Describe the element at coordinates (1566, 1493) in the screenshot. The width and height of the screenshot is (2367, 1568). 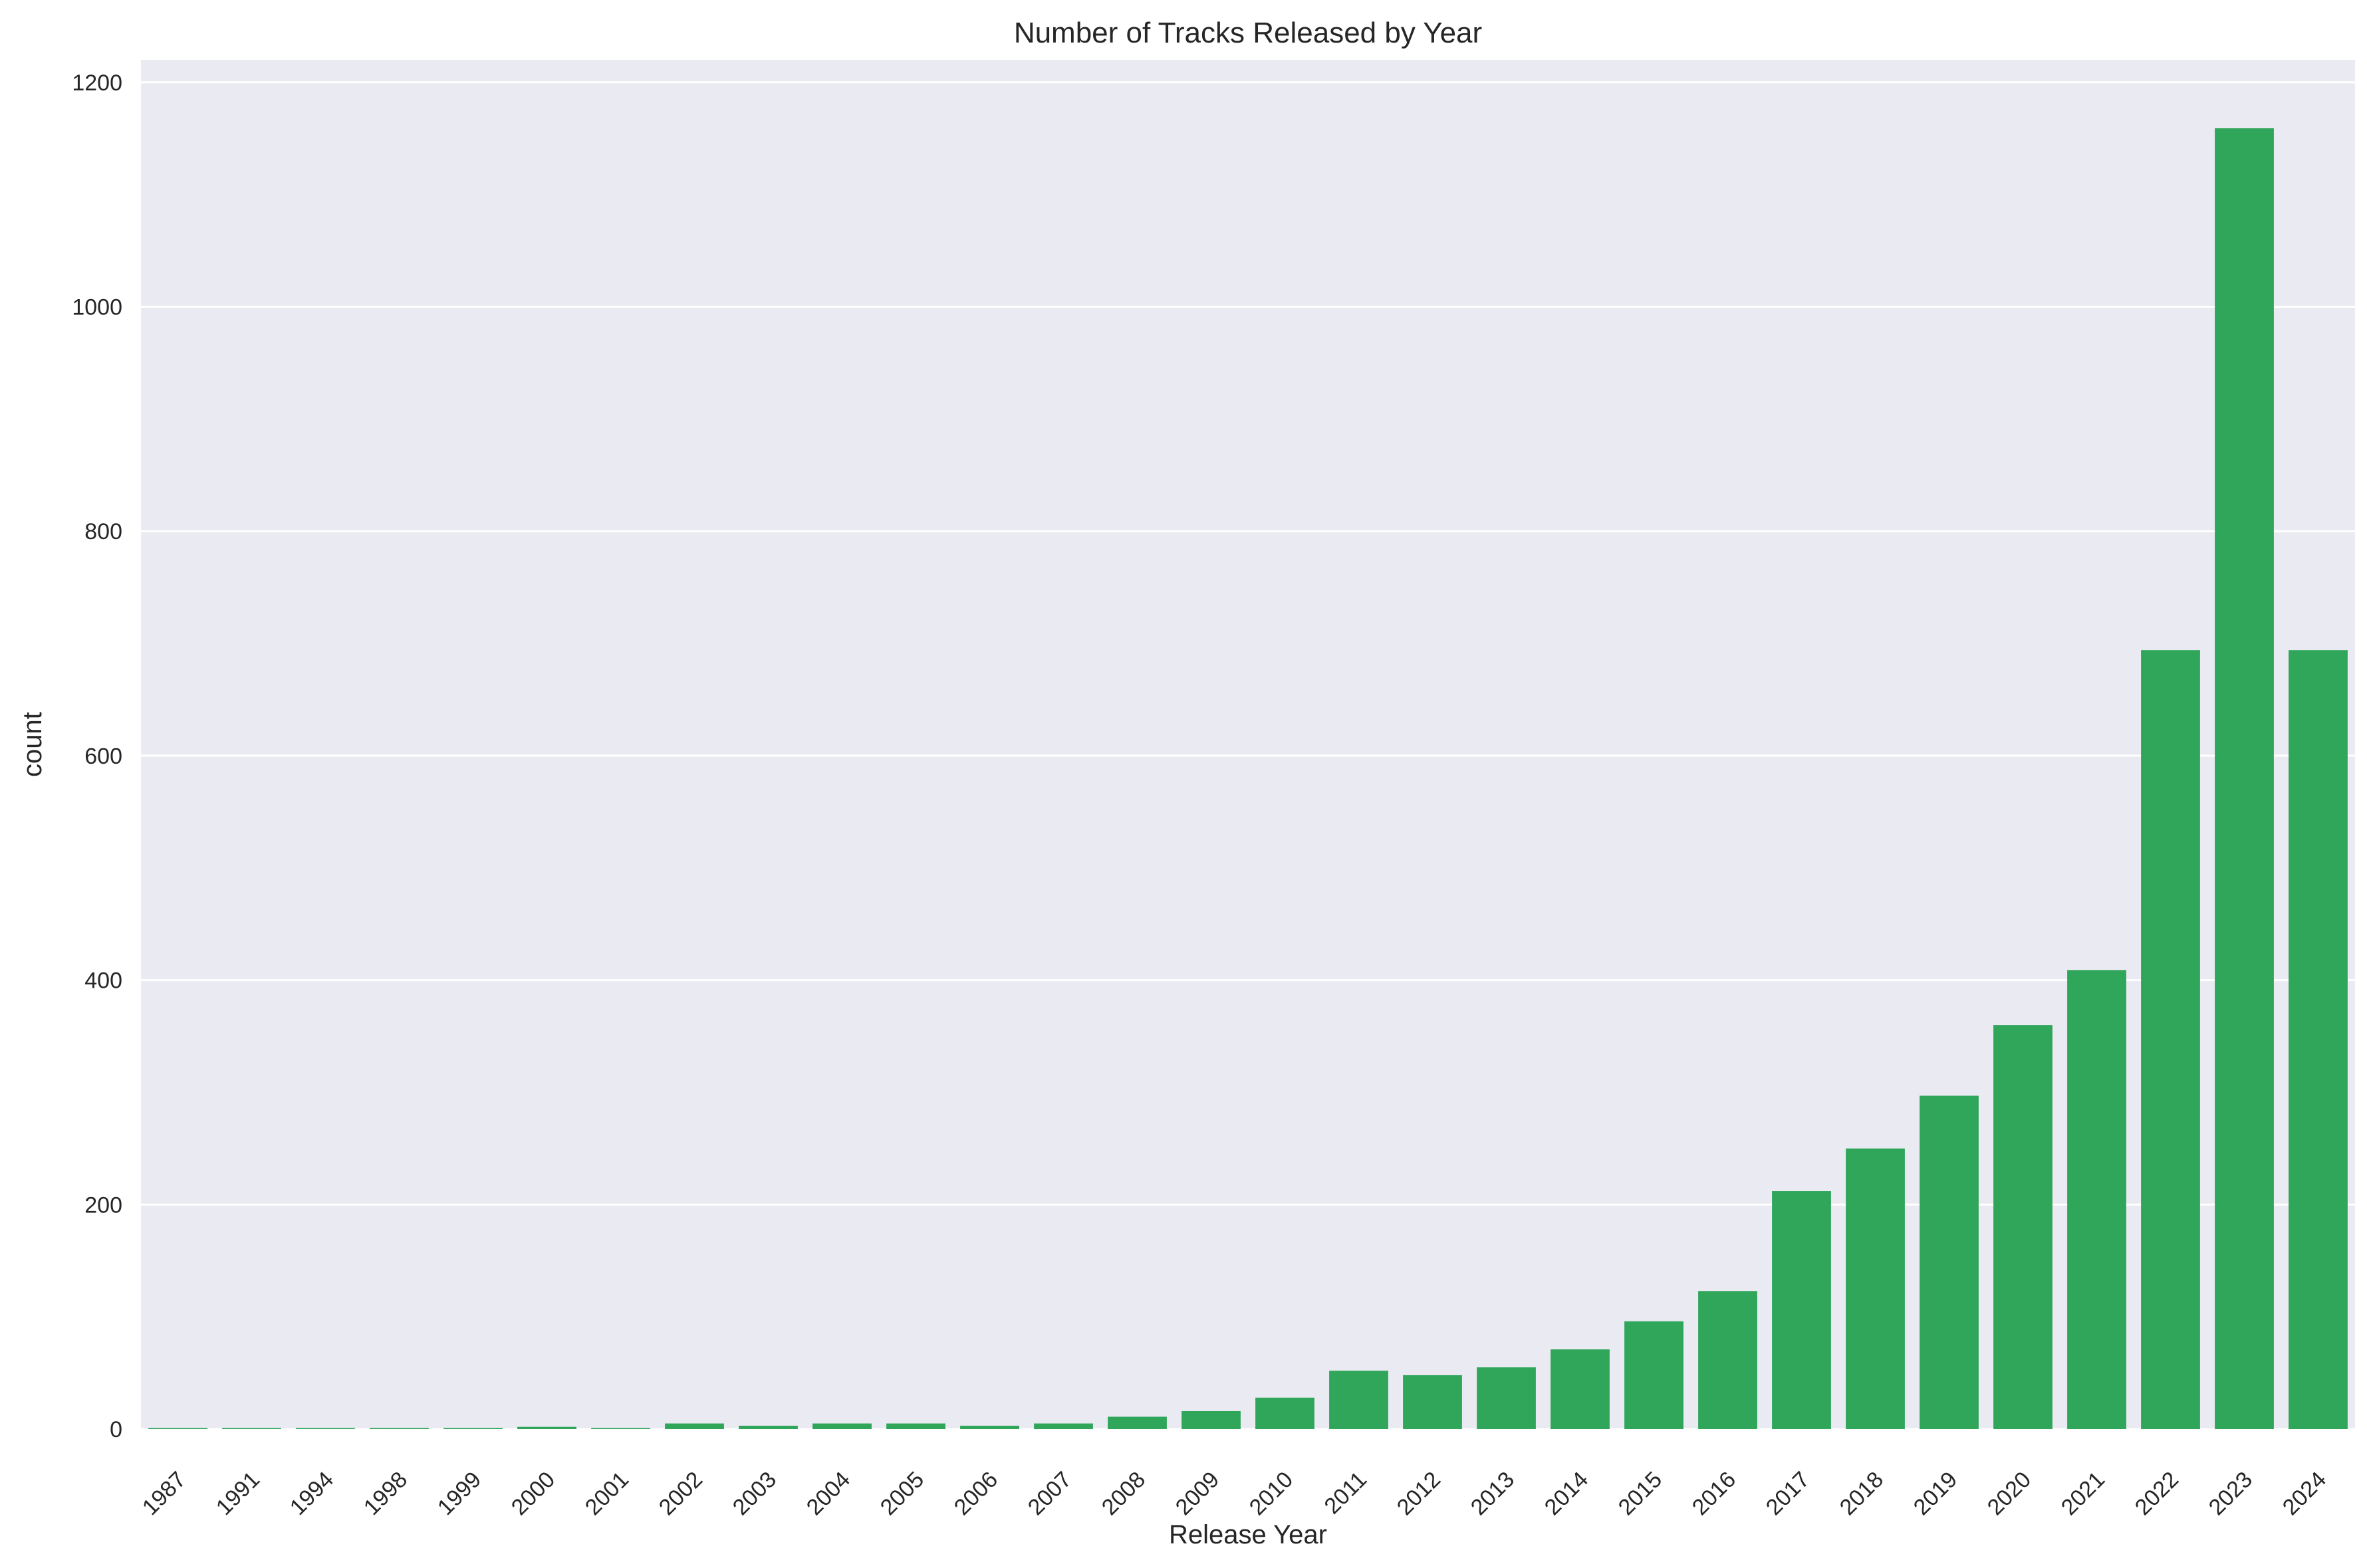
I see `x-tick-label: 2014` at that location.